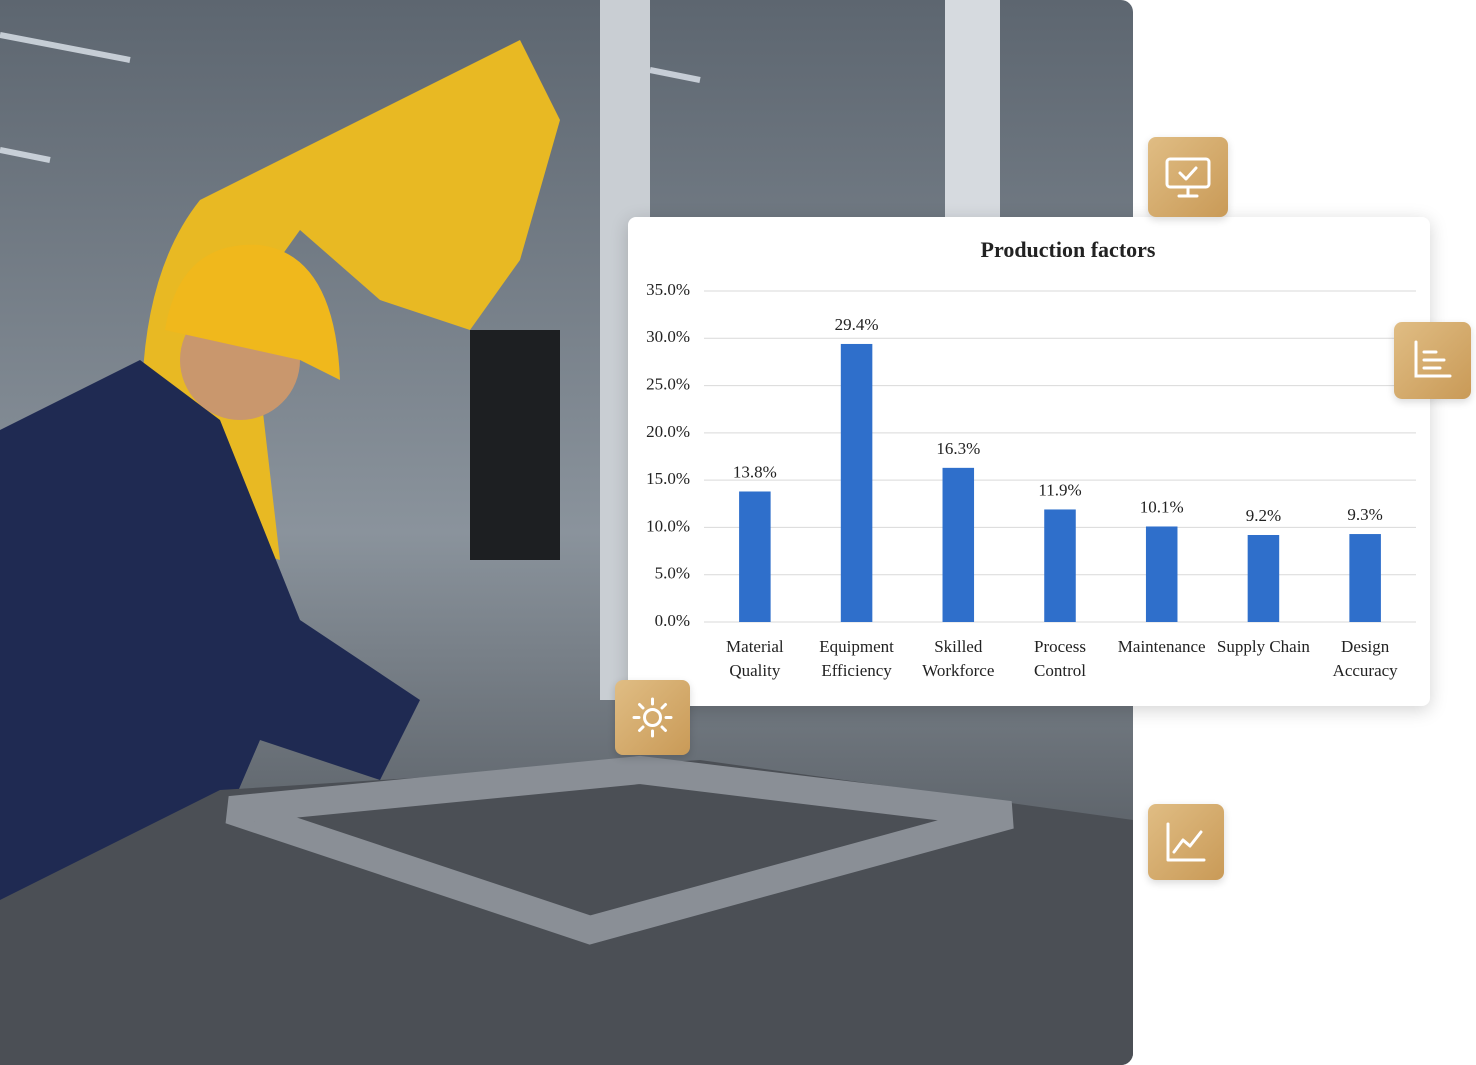 The image size is (1476, 1065). Describe the element at coordinates (672, 573) in the screenshot. I see `y-tick-label: 5.0%` at that location.